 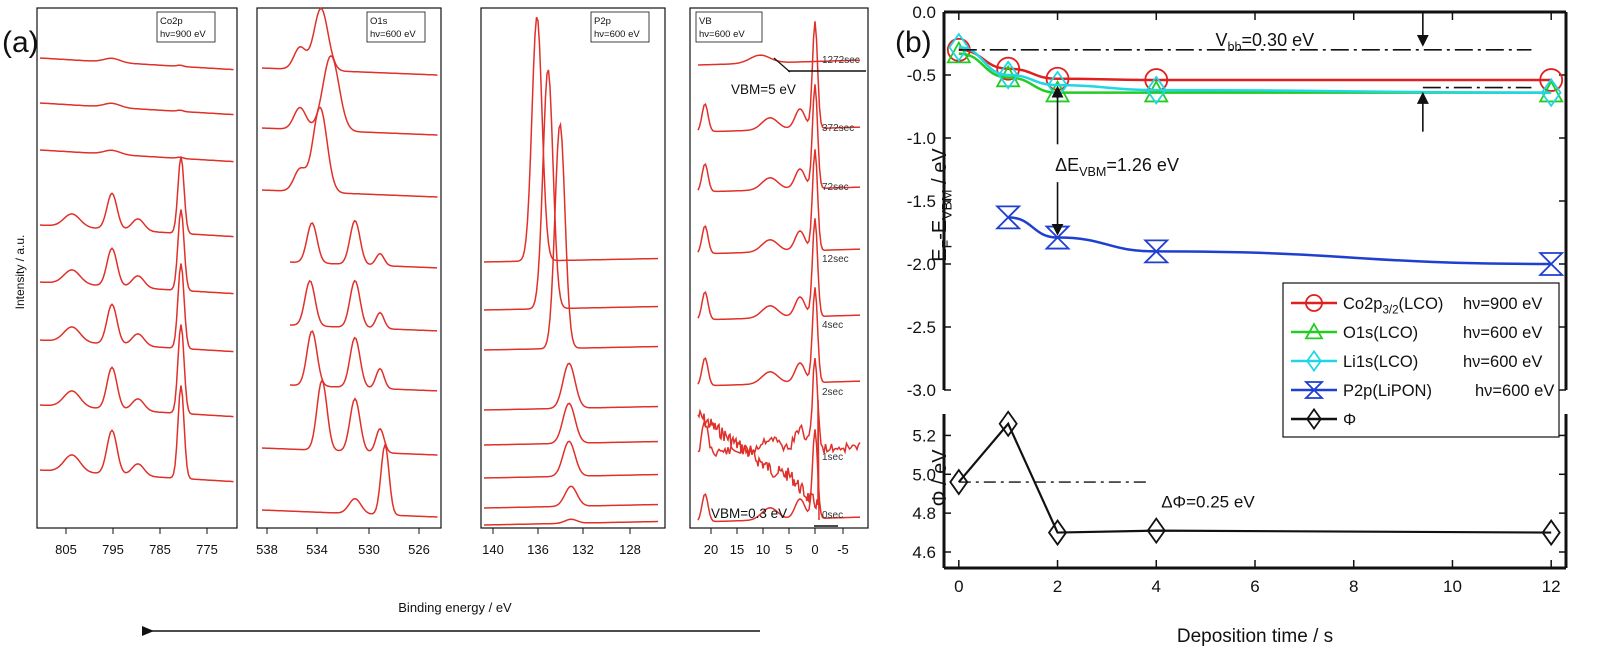 What do you see at coordinates (602, 21) in the screenshot?
I see `subplot-label-line1: P2p` at bounding box center [602, 21].